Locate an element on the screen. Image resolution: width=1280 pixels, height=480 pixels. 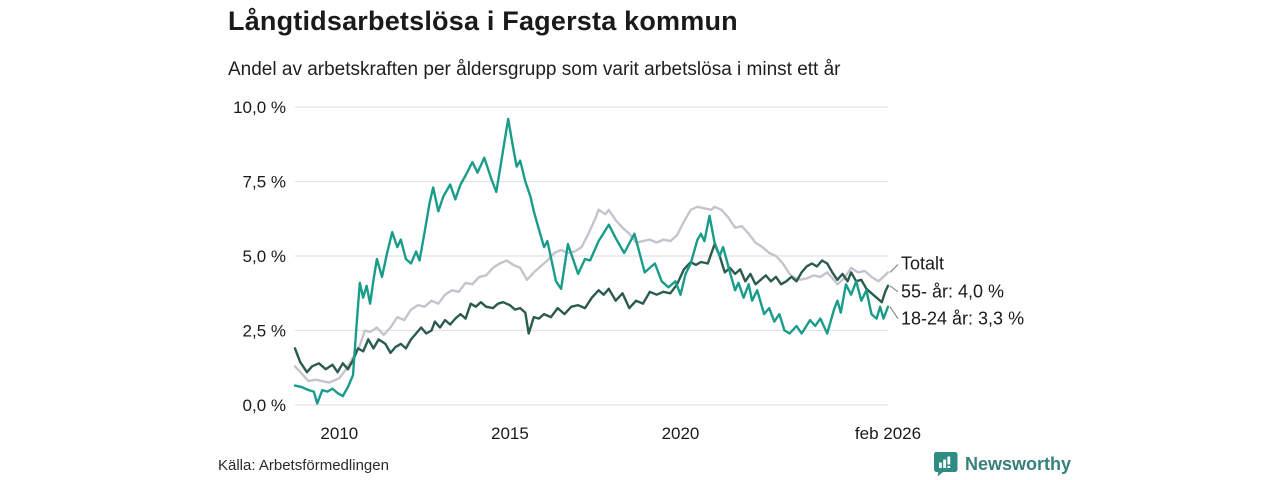
y-axis-tick-label: 10,0 % is located at coordinates (259, 107).